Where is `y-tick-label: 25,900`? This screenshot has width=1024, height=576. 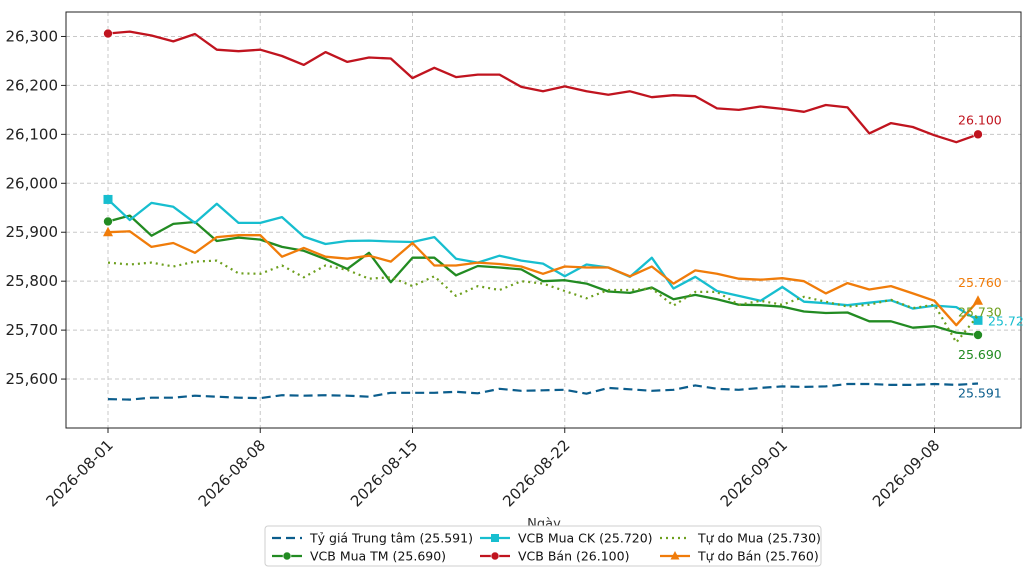
y-tick-label: 25,900 is located at coordinates (32, 232).